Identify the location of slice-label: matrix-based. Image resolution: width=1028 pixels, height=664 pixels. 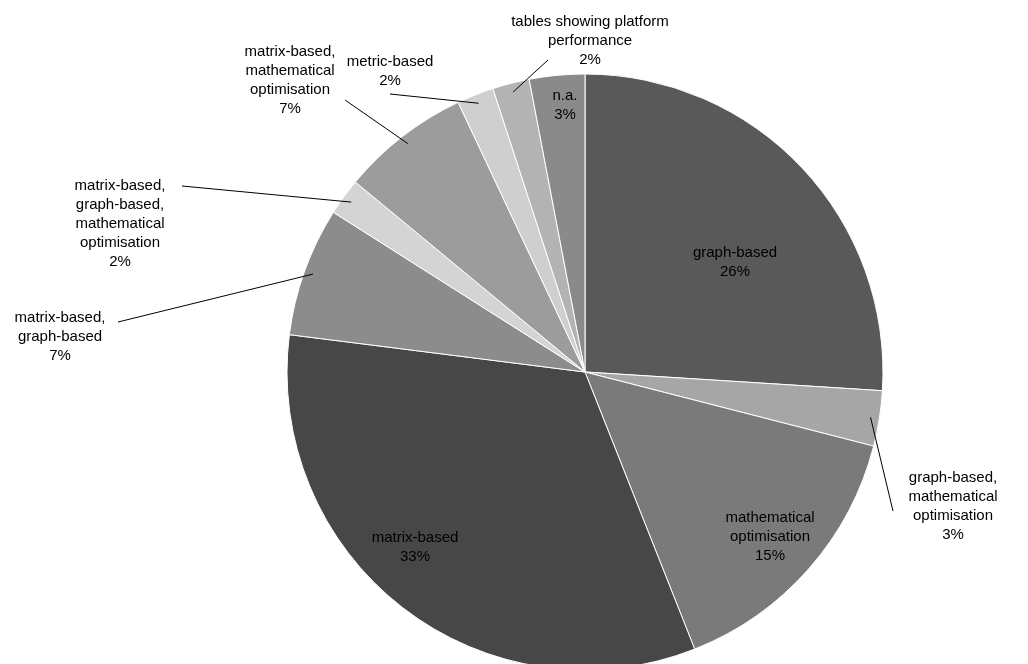
(415, 536).